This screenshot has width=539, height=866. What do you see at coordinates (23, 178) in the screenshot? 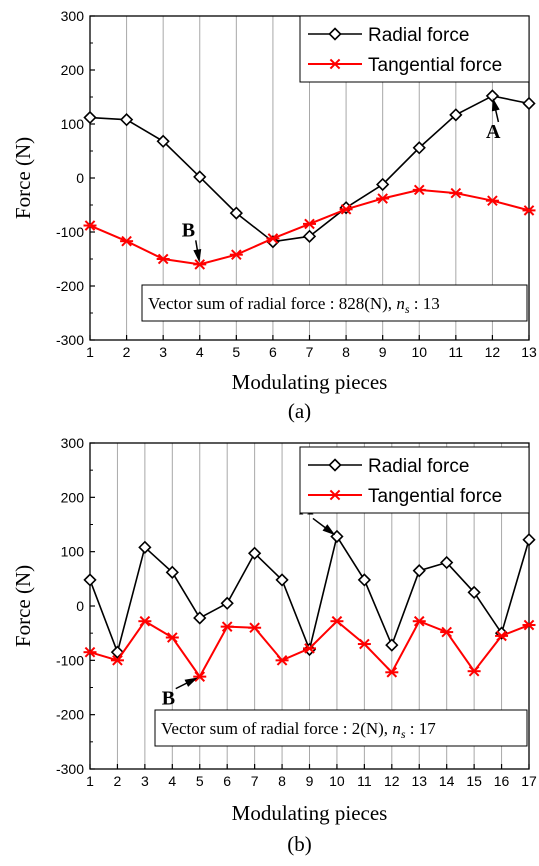
I see `y-axis-label: Force (N)` at bounding box center [23, 178].